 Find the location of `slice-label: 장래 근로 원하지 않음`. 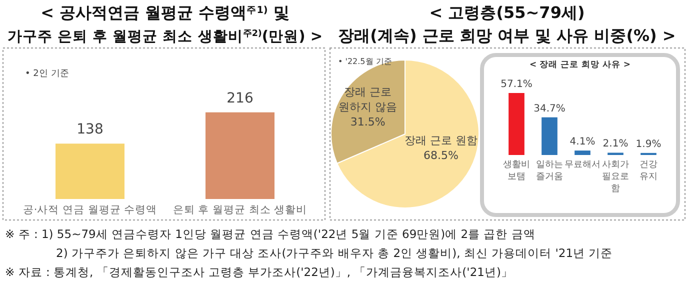

slice-label: 장래 근로 원하지 않음 is located at coordinates (368, 100).